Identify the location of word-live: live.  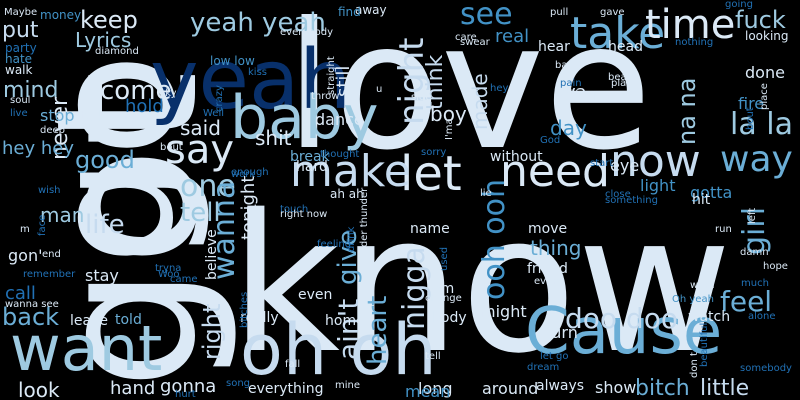
(19, 113).